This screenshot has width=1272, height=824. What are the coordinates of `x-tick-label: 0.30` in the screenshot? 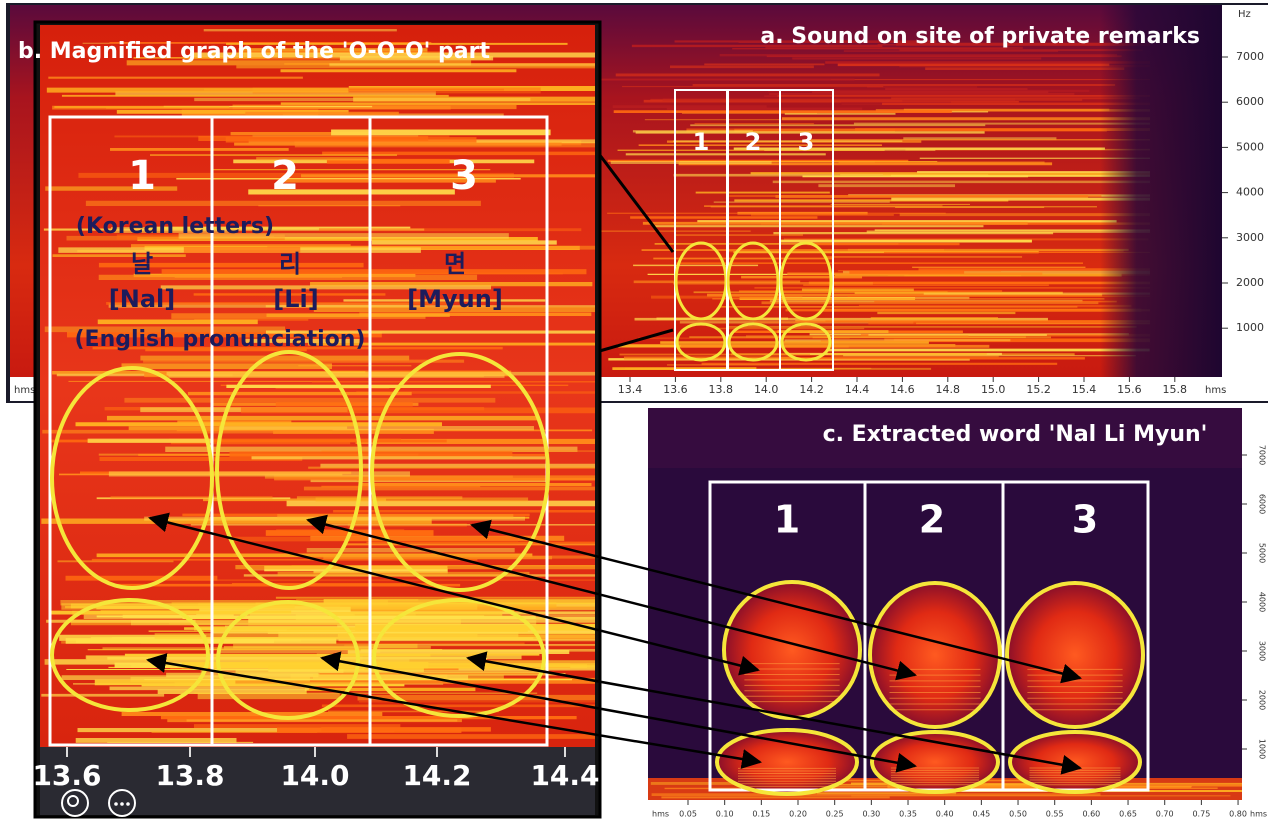 It's located at (871, 814).